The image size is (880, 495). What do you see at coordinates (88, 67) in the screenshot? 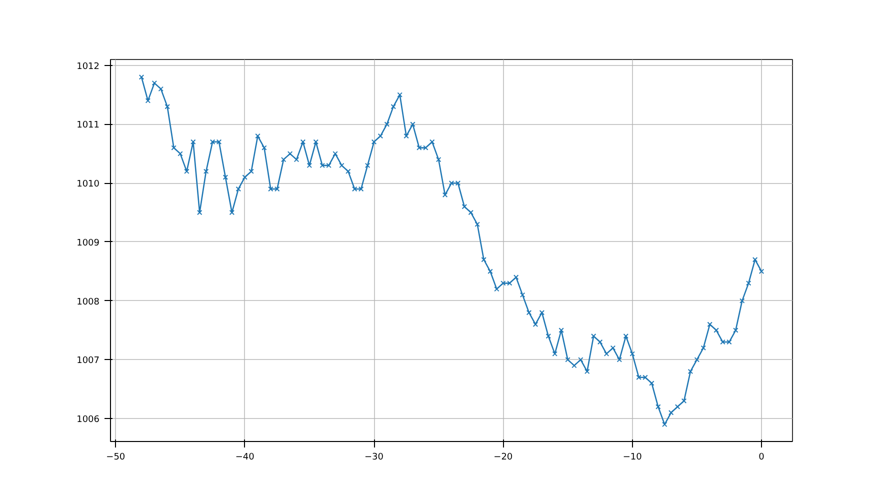
I see `y-tick-label: 1012` at bounding box center [88, 67].